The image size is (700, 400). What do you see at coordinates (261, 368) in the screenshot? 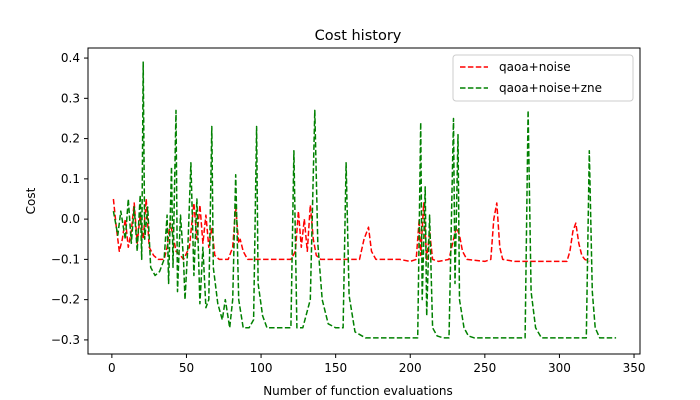
I see `x-tick-label: 100` at bounding box center [261, 368].